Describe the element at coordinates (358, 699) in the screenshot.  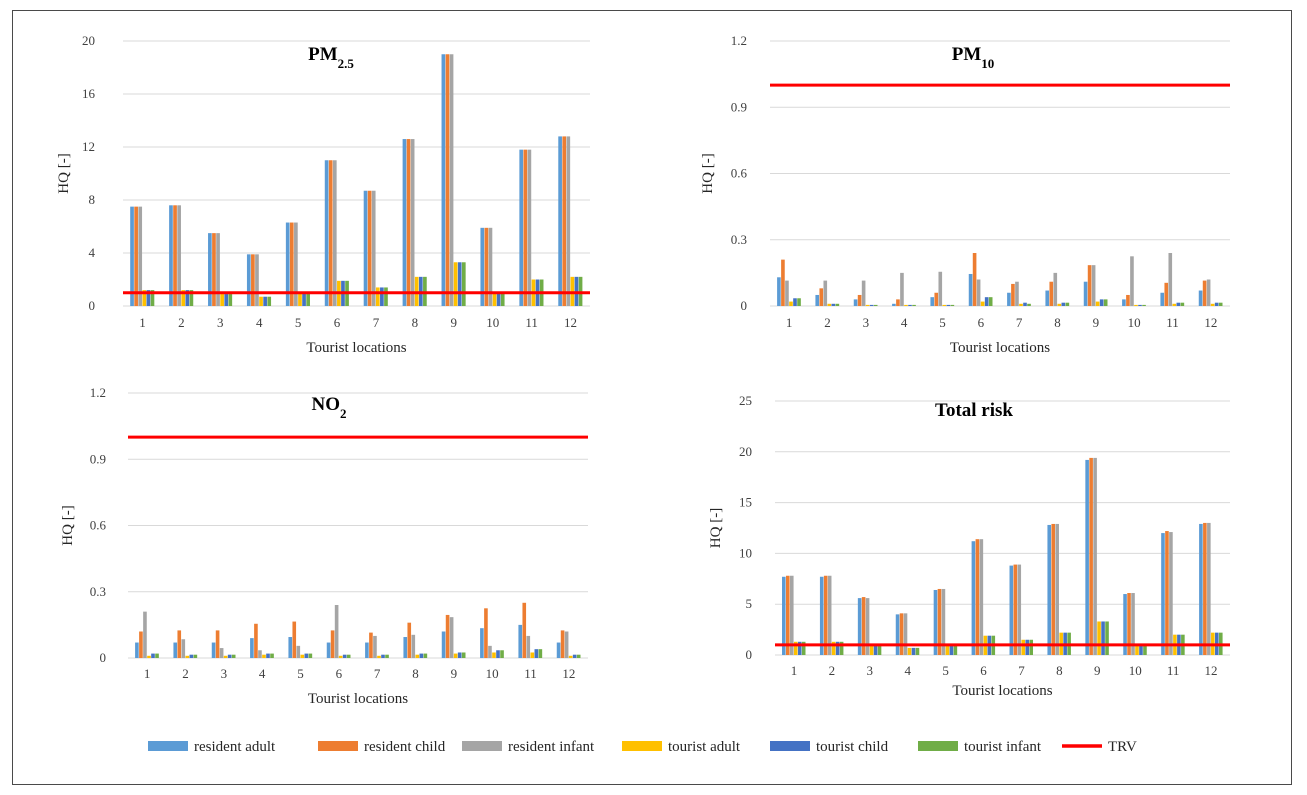
I see `x-axis-label: Tourist locations` at that location.